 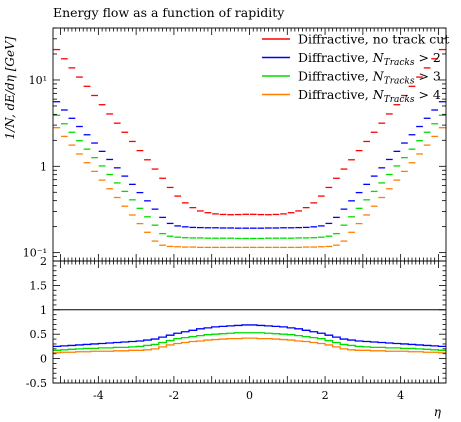 What do you see at coordinates (43, 310) in the screenshot?
I see `ratio-y-tick-label: 1` at bounding box center [43, 310].